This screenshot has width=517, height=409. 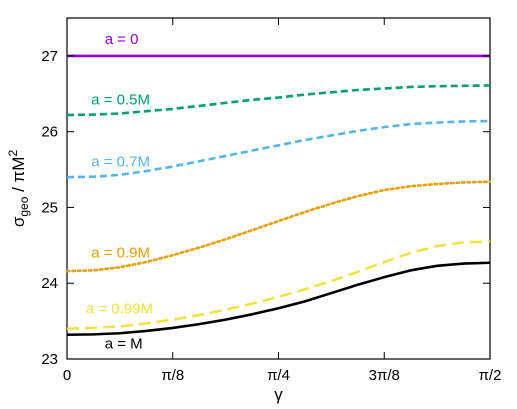 I want to click on y-axis-label-sup: 2, so click(x=13, y=153).